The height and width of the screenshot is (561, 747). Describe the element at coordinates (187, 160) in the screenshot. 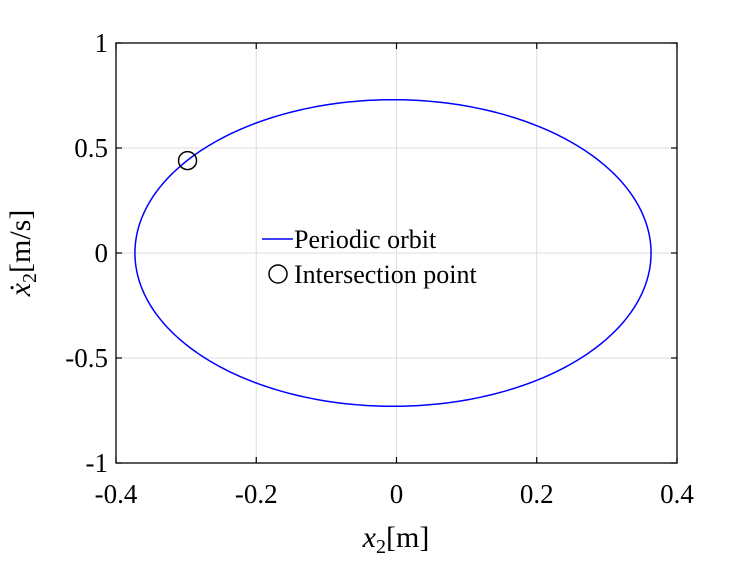

I see `intersection-point-marker` at that location.